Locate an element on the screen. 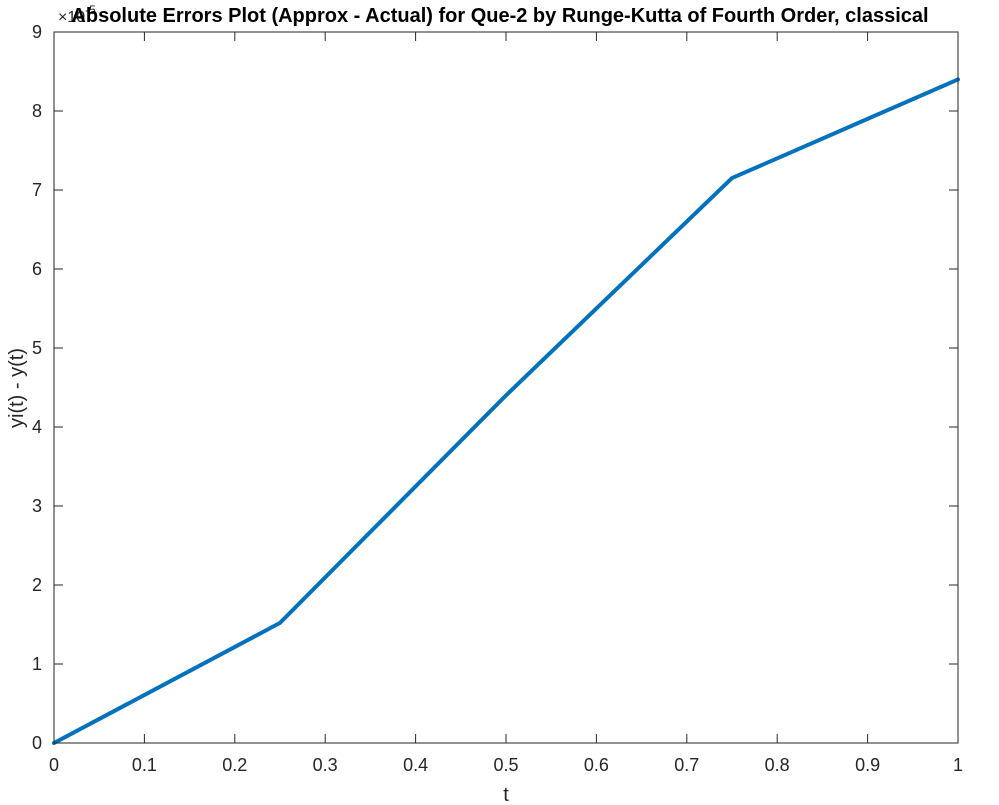 Image resolution: width=999 pixels, height=805 pixels. y-tick-label: 4 is located at coordinates (37, 427).